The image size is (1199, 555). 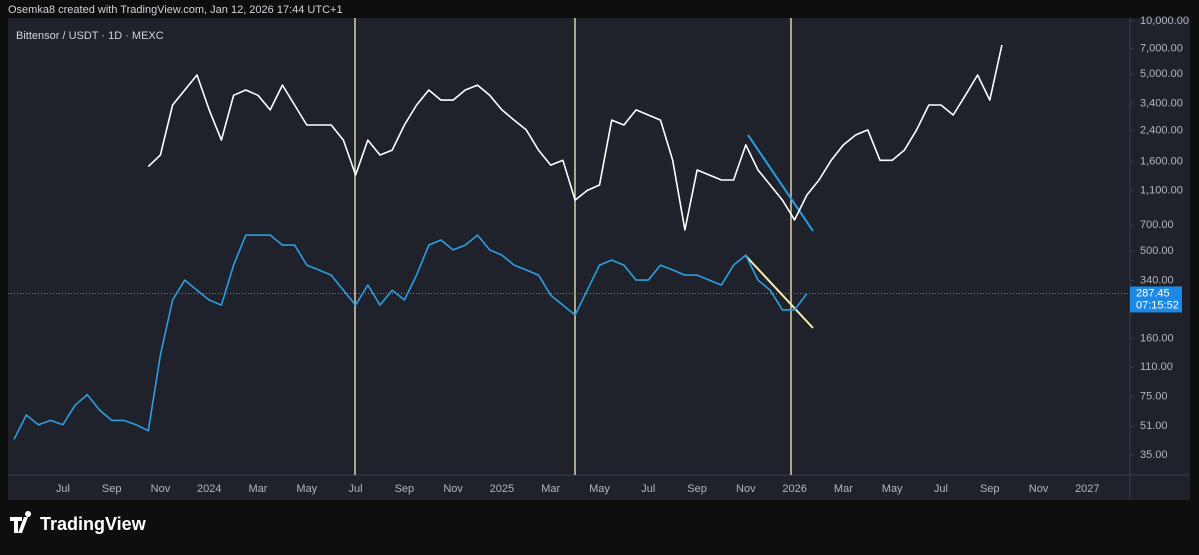 I want to click on y-tick-label: 110.00, so click(x=1156, y=367).